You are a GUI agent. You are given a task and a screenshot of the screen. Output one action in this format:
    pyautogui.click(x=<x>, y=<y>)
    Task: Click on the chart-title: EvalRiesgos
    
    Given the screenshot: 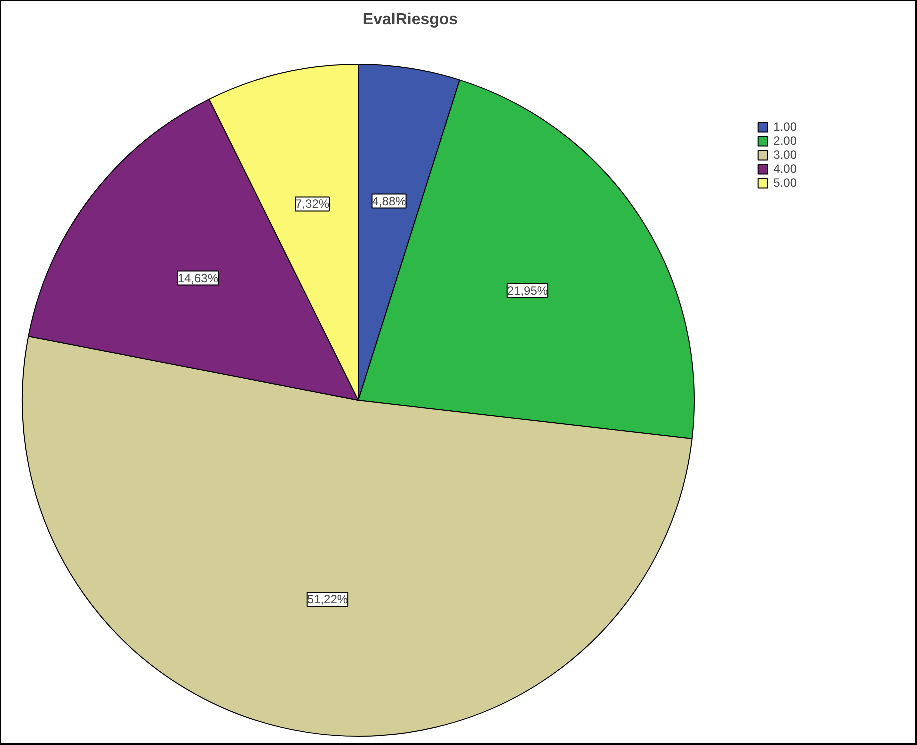 What is the action you would take?
    pyautogui.click(x=410, y=20)
    